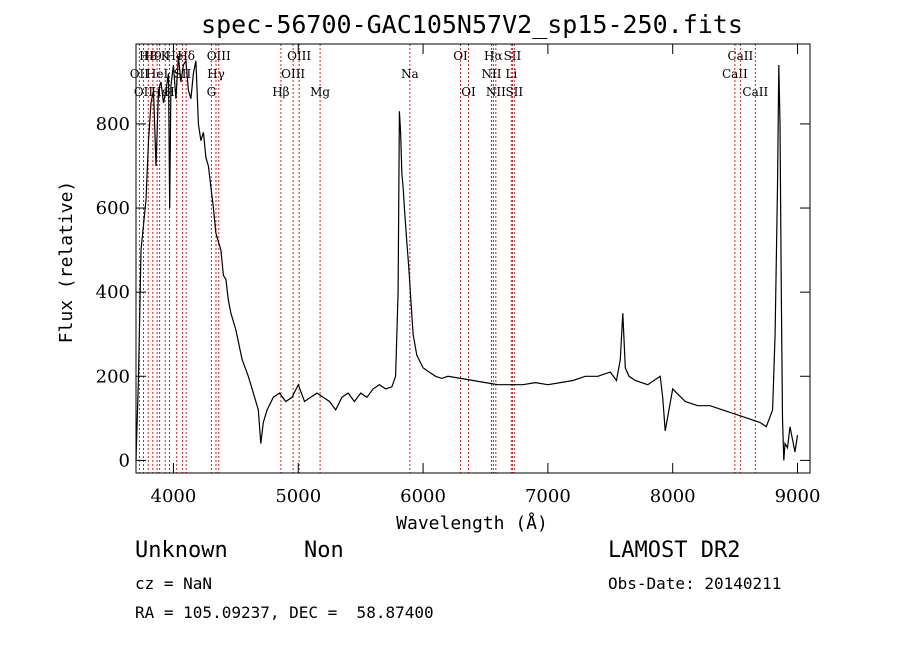 The height and width of the screenshot is (649, 900). I want to click on line-label-28: CaII, so click(740, 56).